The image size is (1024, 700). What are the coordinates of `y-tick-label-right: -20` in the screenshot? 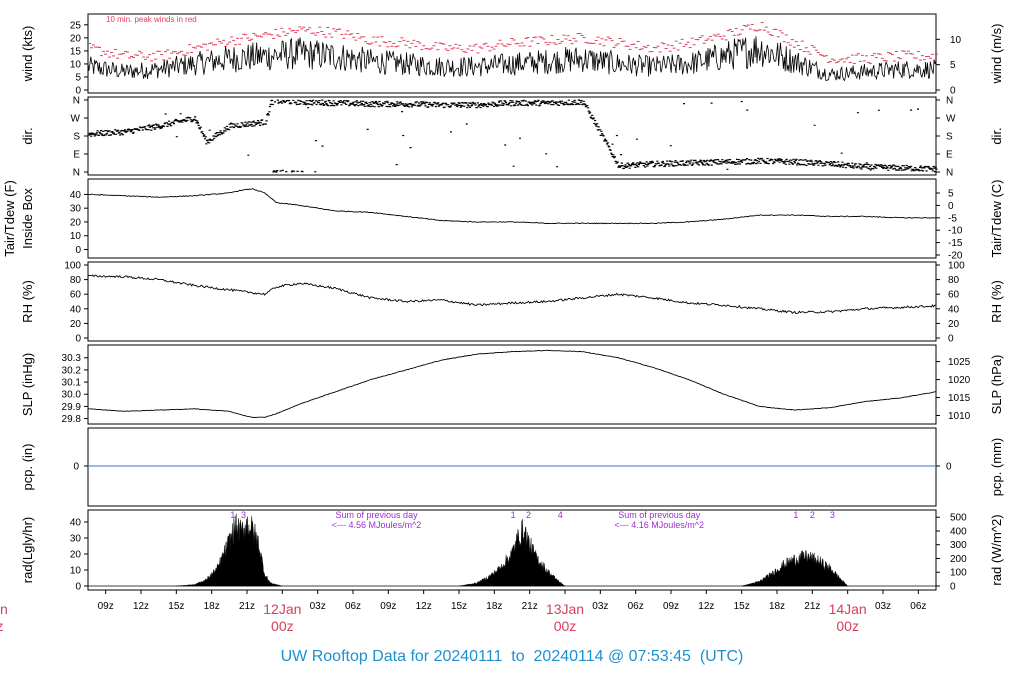 It's located at (955, 256).